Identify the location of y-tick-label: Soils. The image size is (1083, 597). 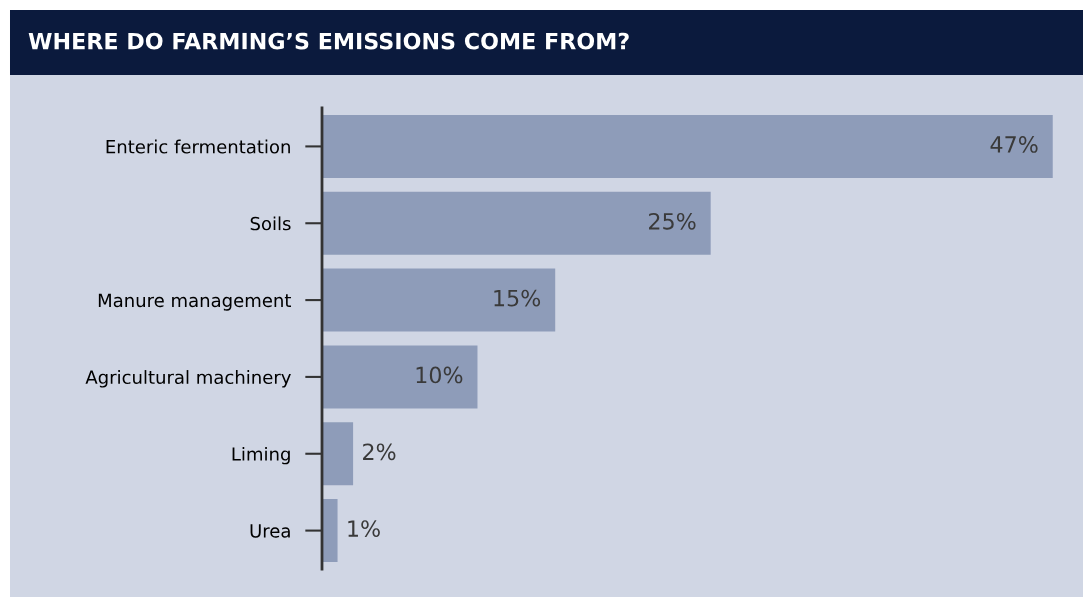
(270, 223).